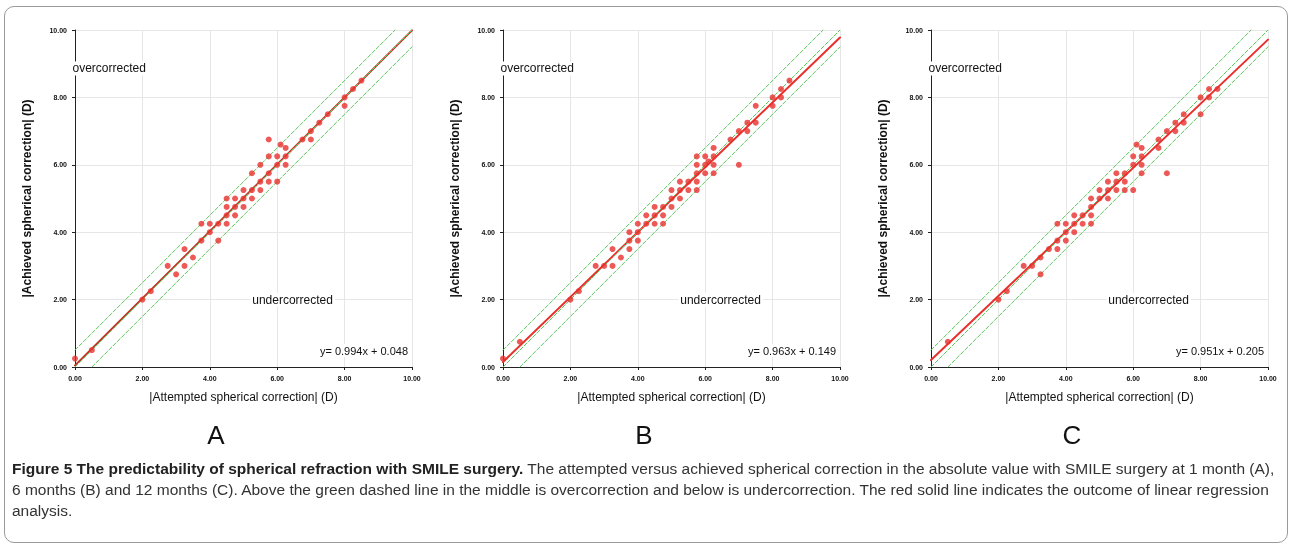 The height and width of the screenshot is (549, 1292). I want to click on annotation: y= 0.951x + 0.205, so click(1220, 350).